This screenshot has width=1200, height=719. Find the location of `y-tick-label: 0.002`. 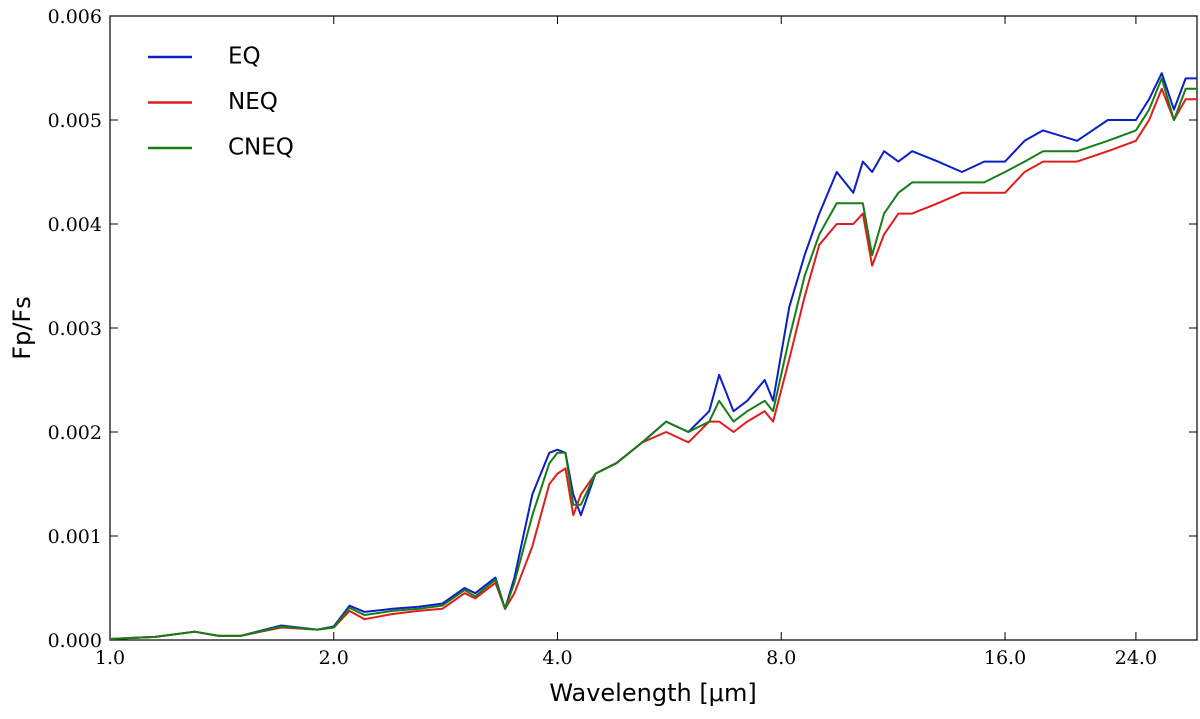

y-tick-label: 0.002 is located at coordinates (75, 433).